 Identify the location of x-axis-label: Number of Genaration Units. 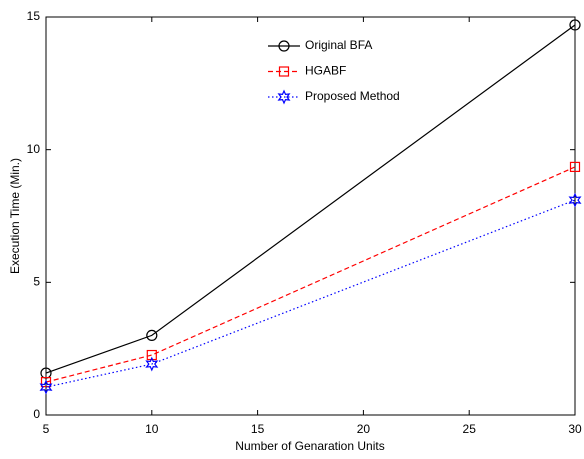
(309, 446).